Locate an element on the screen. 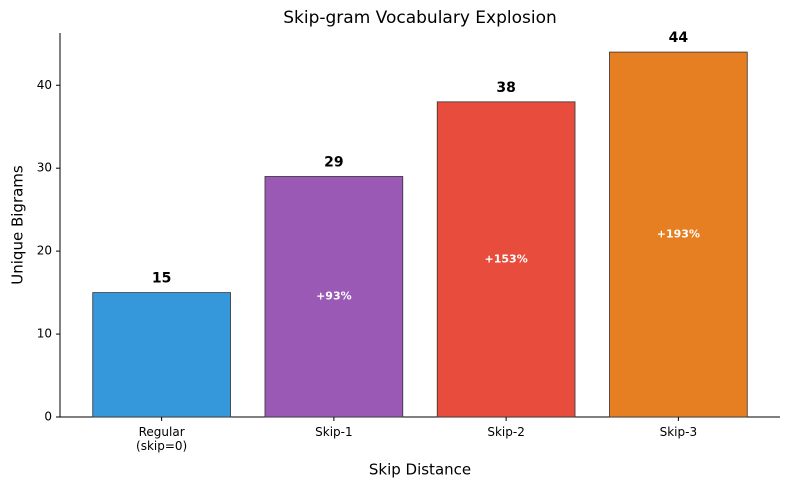 The image size is (790, 490). y-tick-label: 30 is located at coordinates (44, 168).